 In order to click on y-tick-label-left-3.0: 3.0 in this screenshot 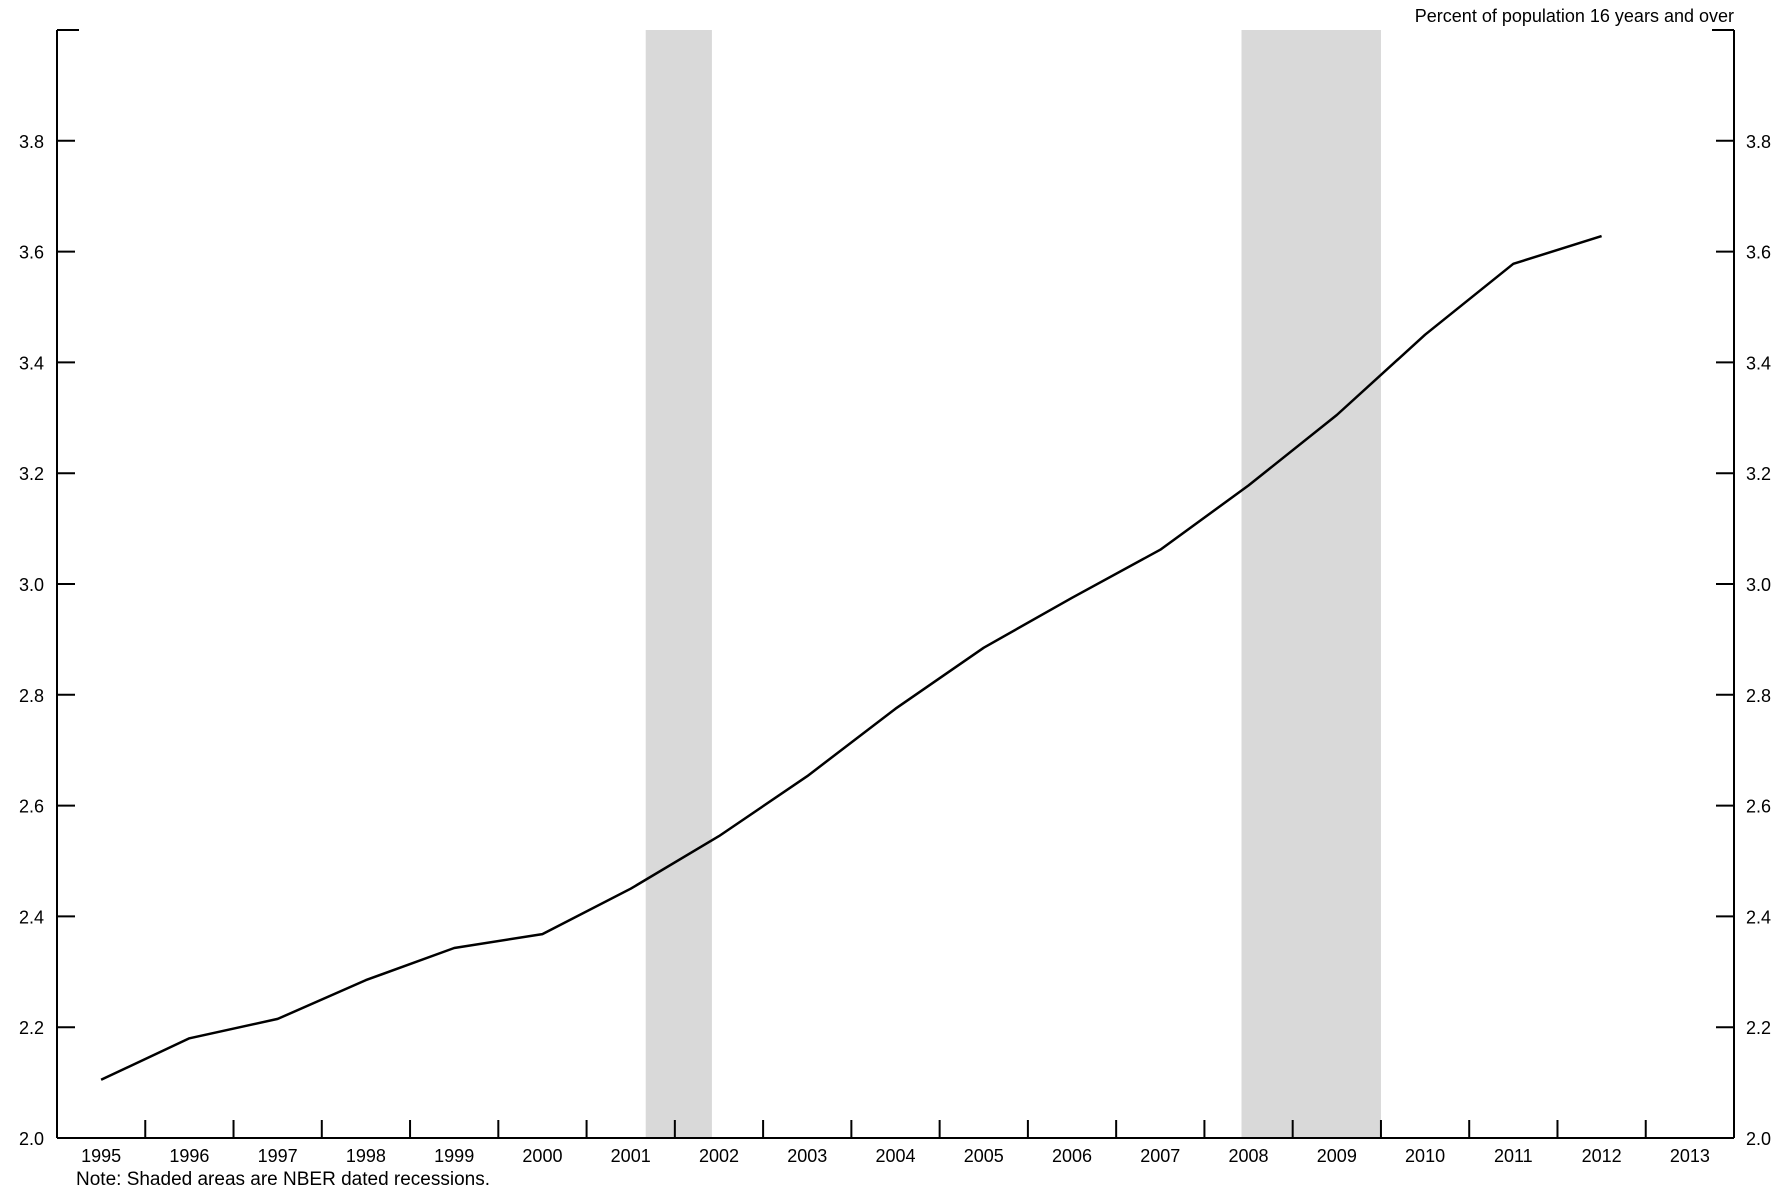, I will do `click(31, 585)`.